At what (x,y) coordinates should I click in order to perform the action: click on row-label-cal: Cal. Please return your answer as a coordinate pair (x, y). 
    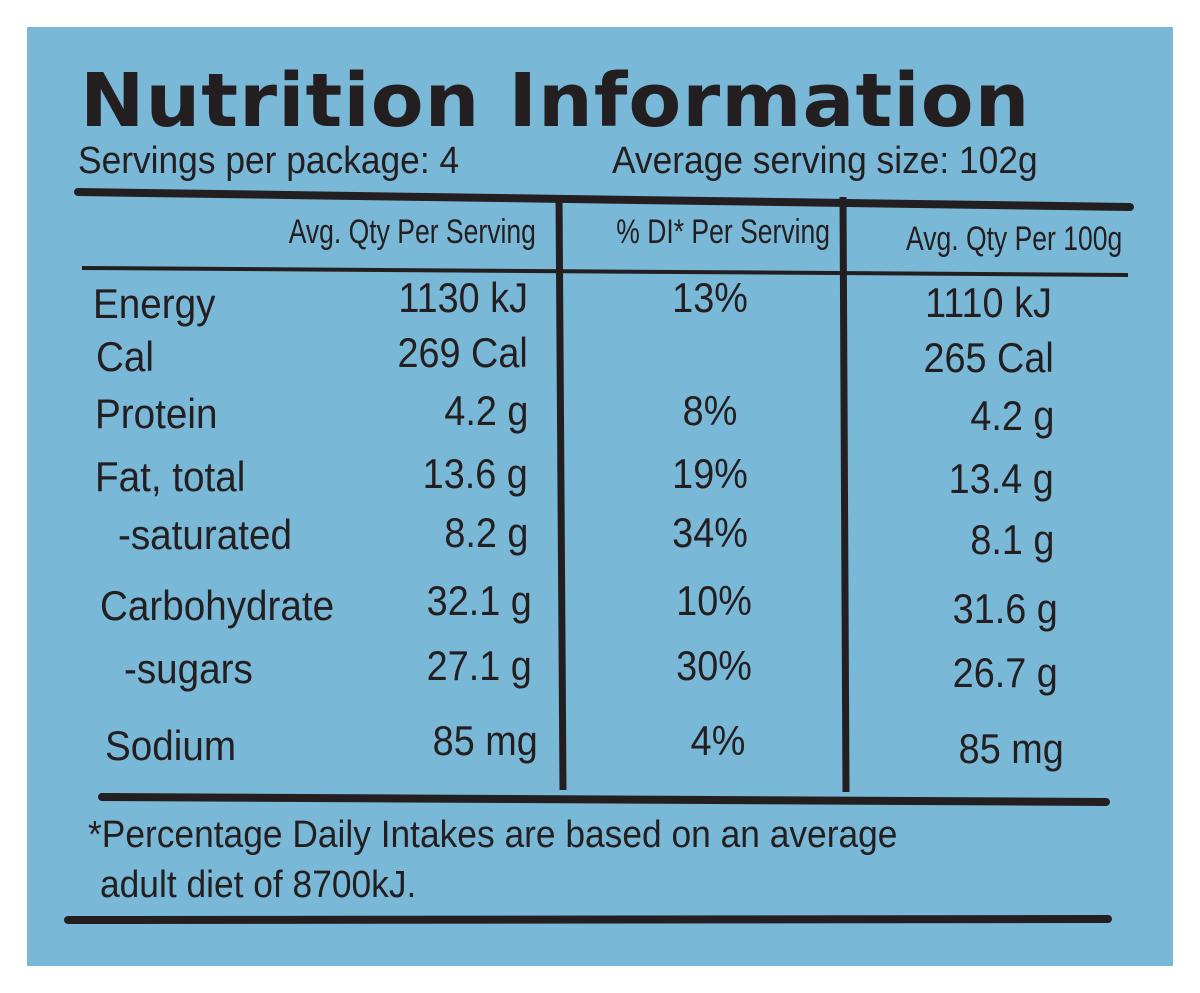
    Looking at the image, I should click on (125, 356).